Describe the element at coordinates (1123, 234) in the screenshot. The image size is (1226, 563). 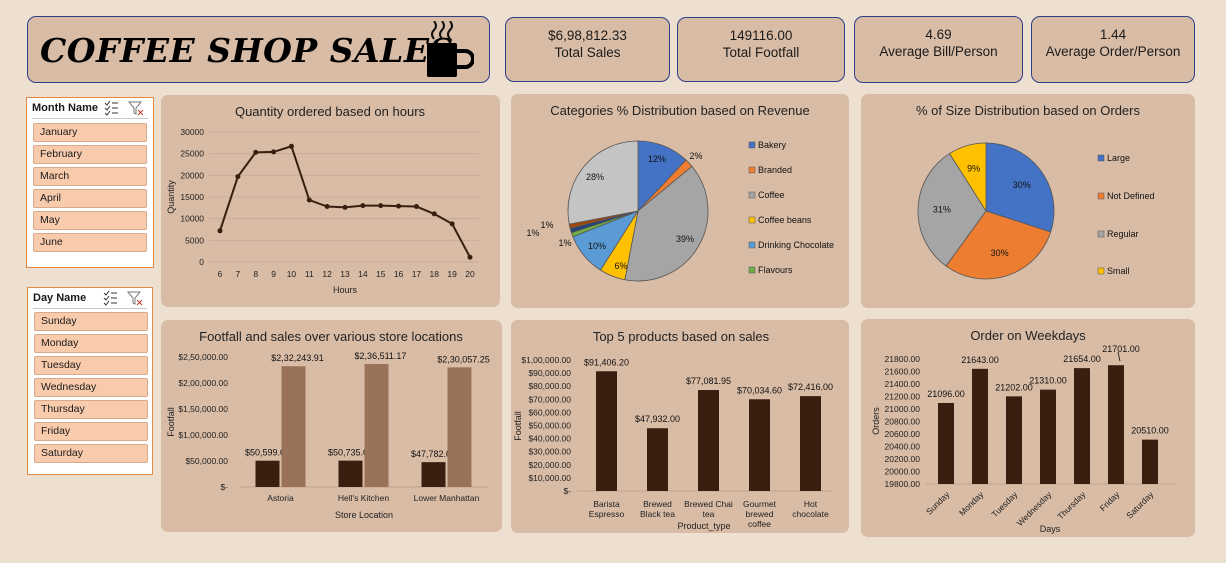
I see `legend-label: Regular` at that location.